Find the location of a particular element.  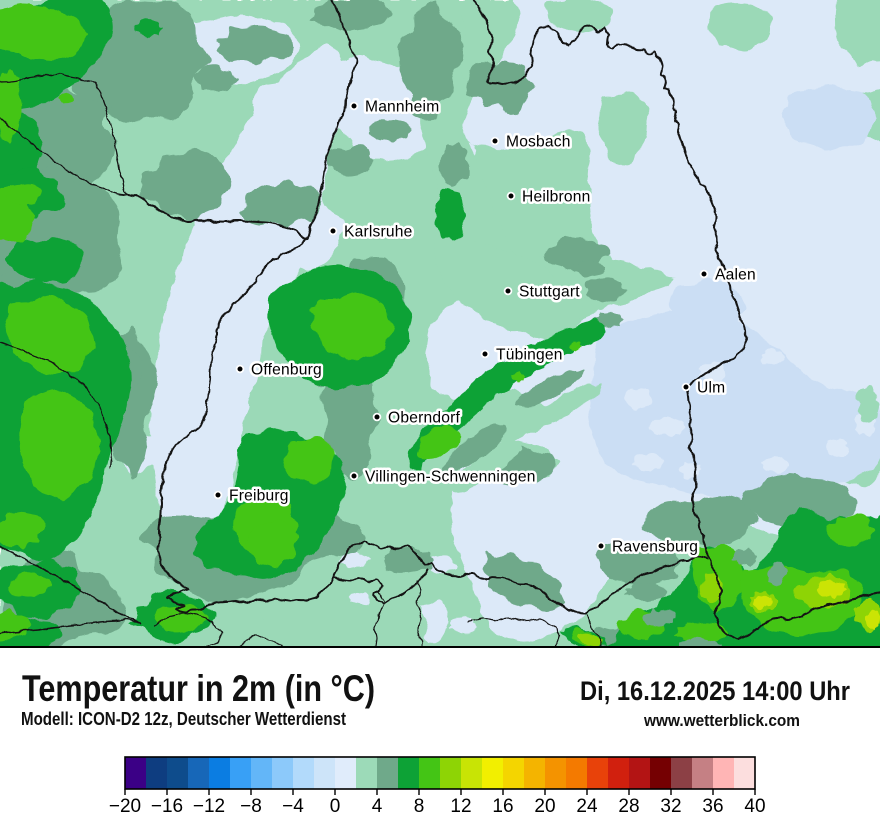

svg-text: −8 is located at coordinates (251, 806).